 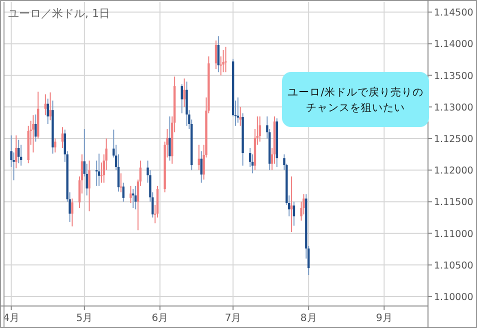 What do you see at coordinates (454, 298) in the screenshot?
I see `y-tick-label: 1.10000` at bounding box center [454, 298].